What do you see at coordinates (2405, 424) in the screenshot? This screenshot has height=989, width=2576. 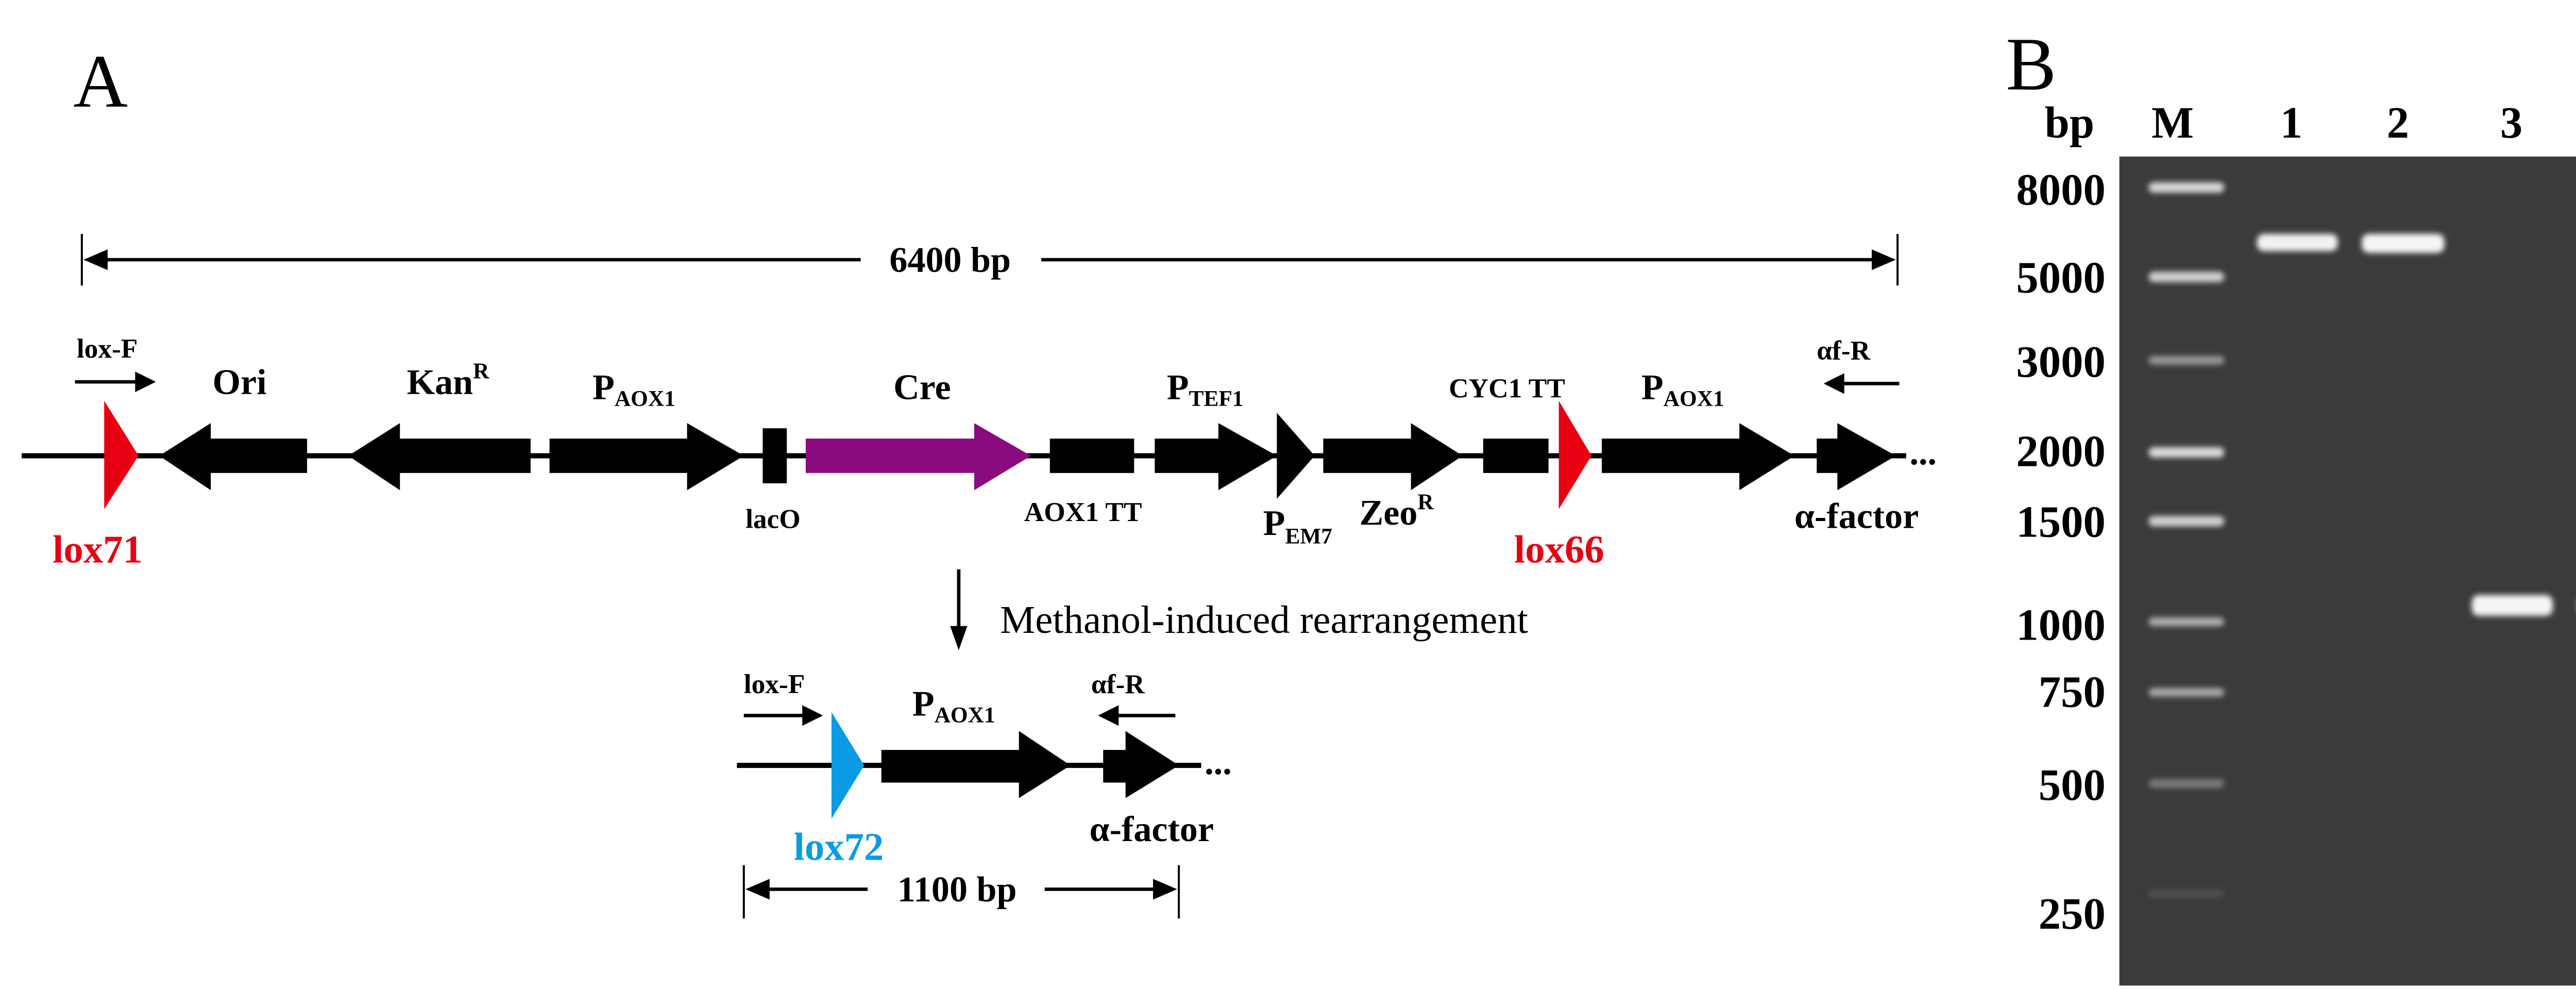 I see `sample-bands` at bounding box center [2405, 424].